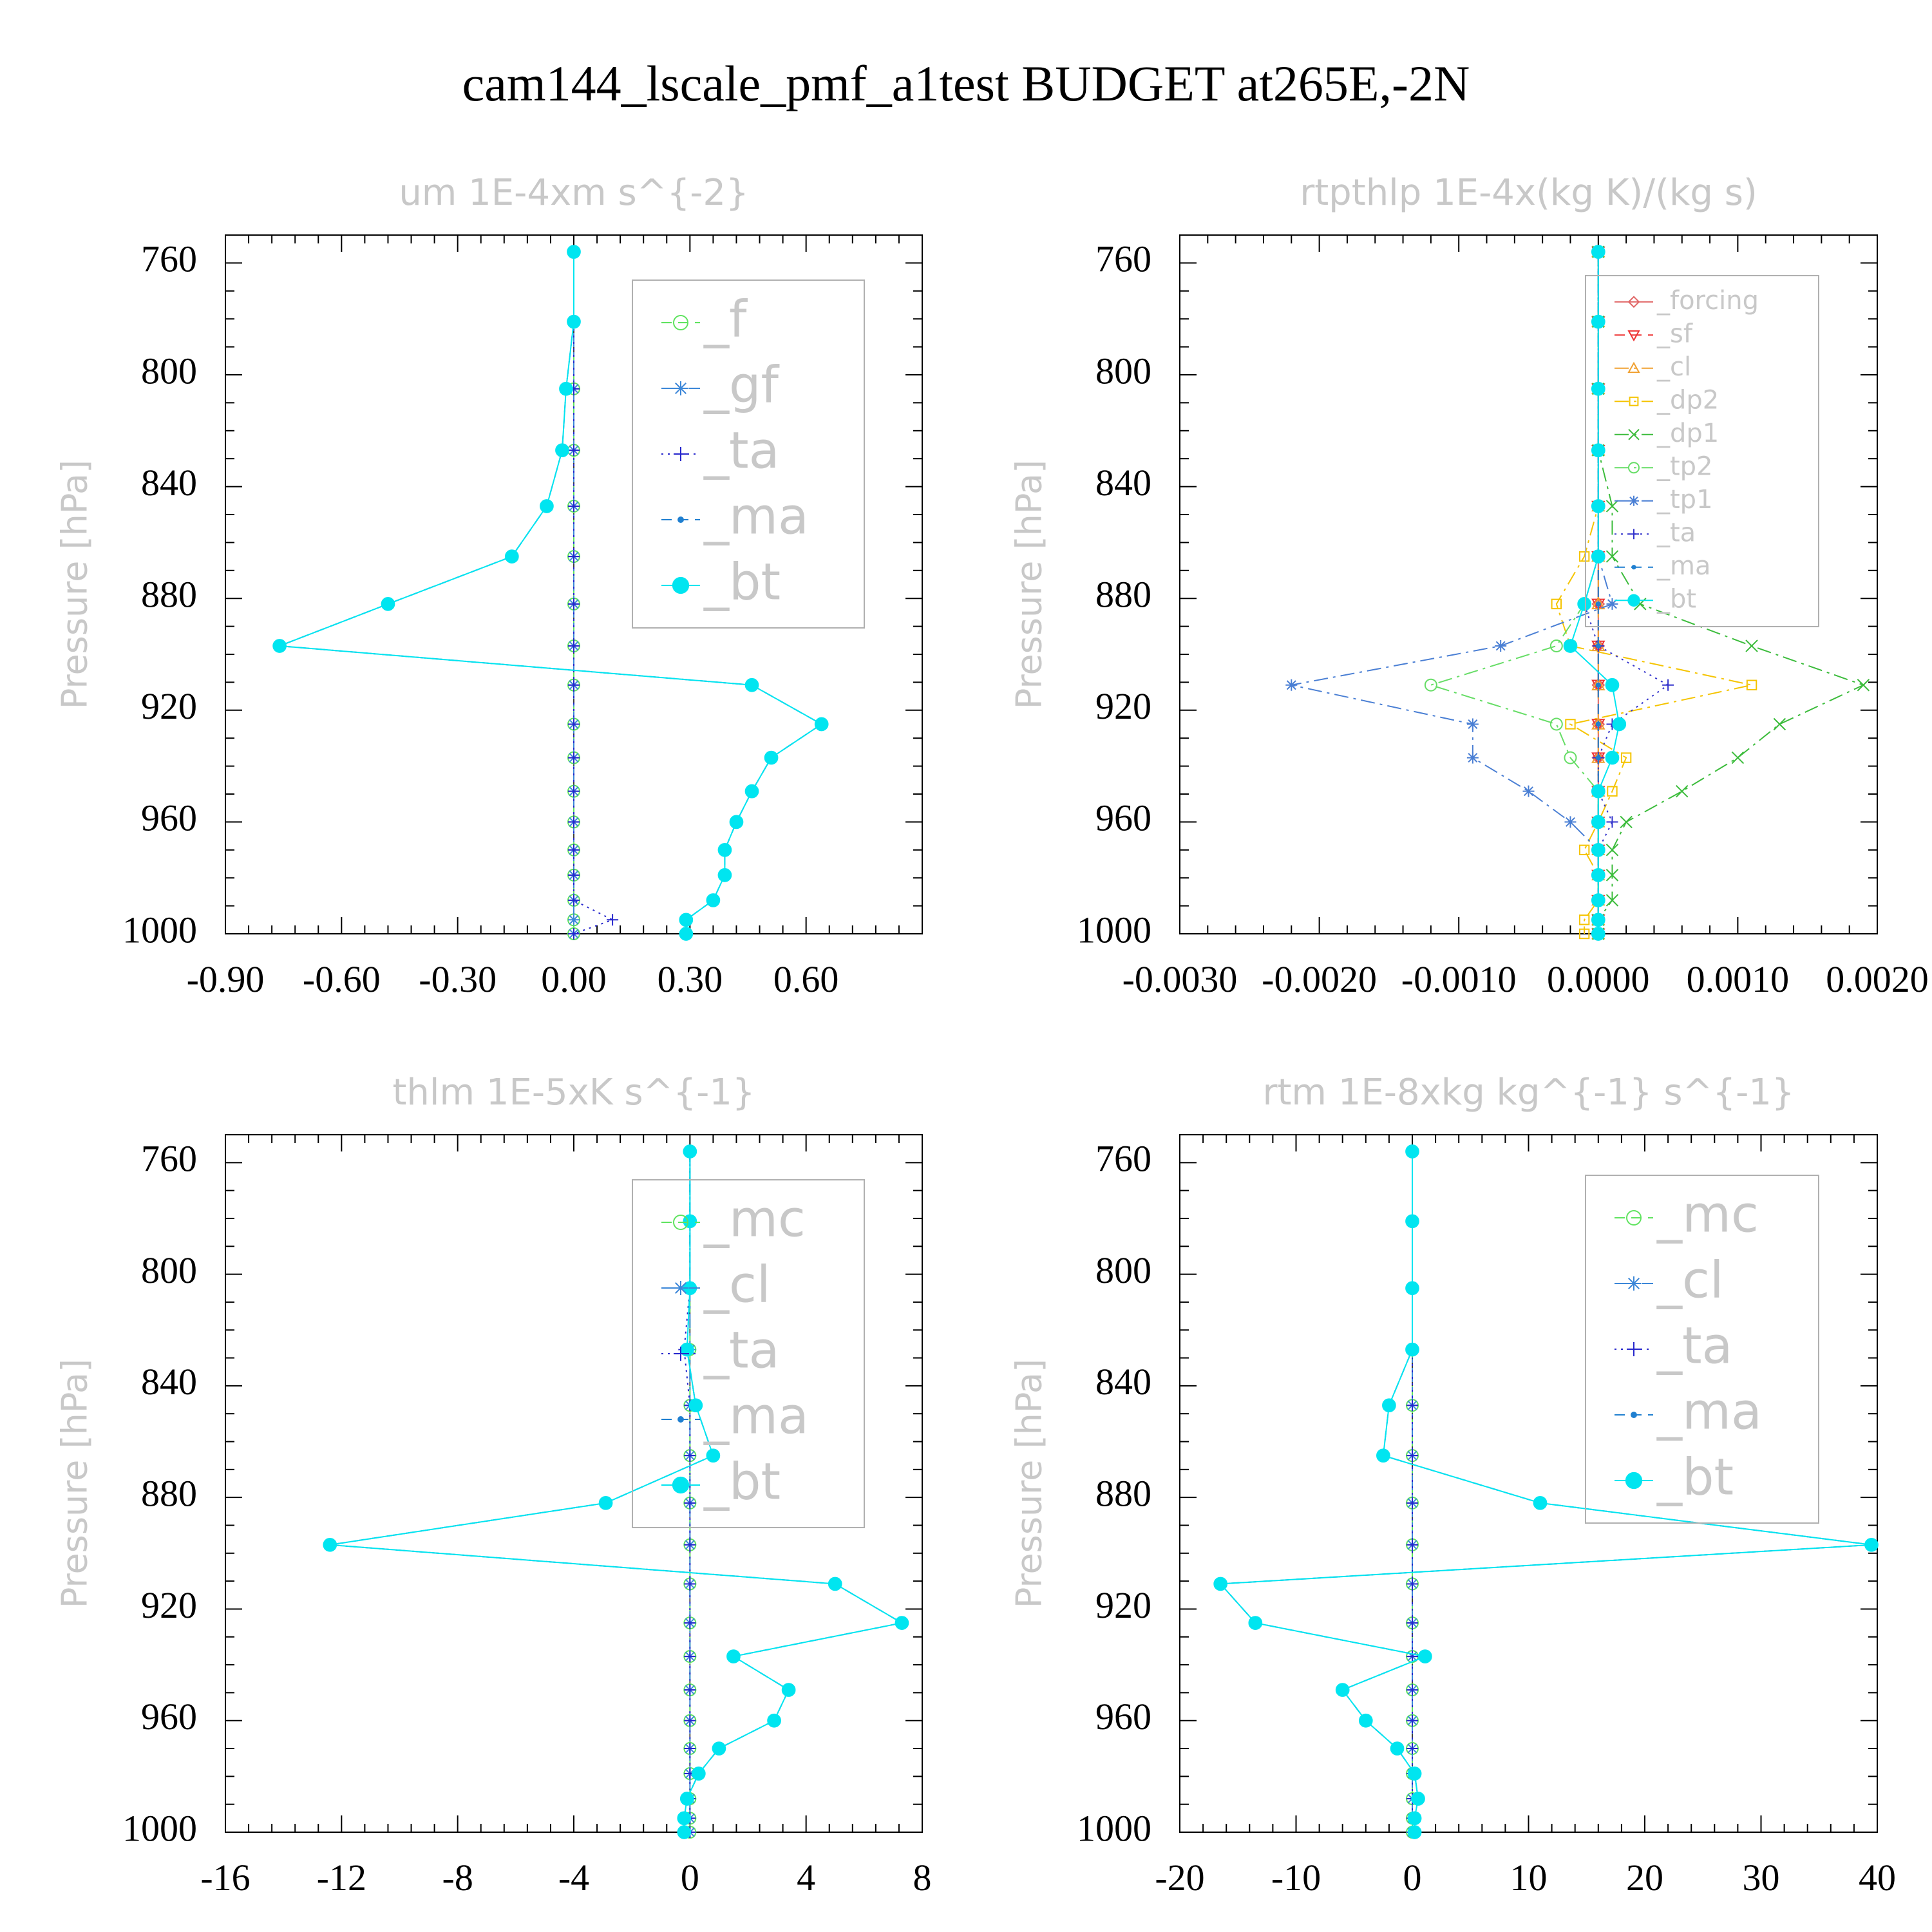  What do you see at coordinates (1123, 706) in the screenshot?
I see `y-tick-label: 920` at bounding box center [1123, 706].